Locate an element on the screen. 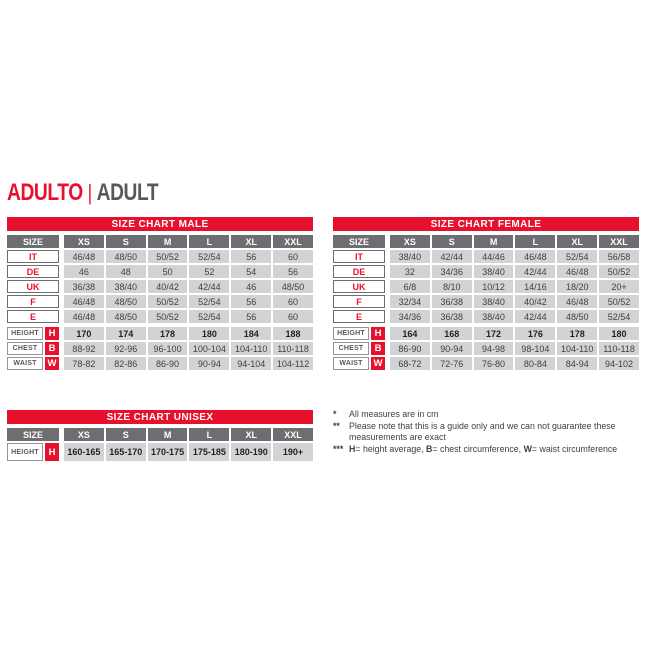 This screenshot has width=645, height=645. measure-value-cell: 170-175 is located at coordinates (167, 452).